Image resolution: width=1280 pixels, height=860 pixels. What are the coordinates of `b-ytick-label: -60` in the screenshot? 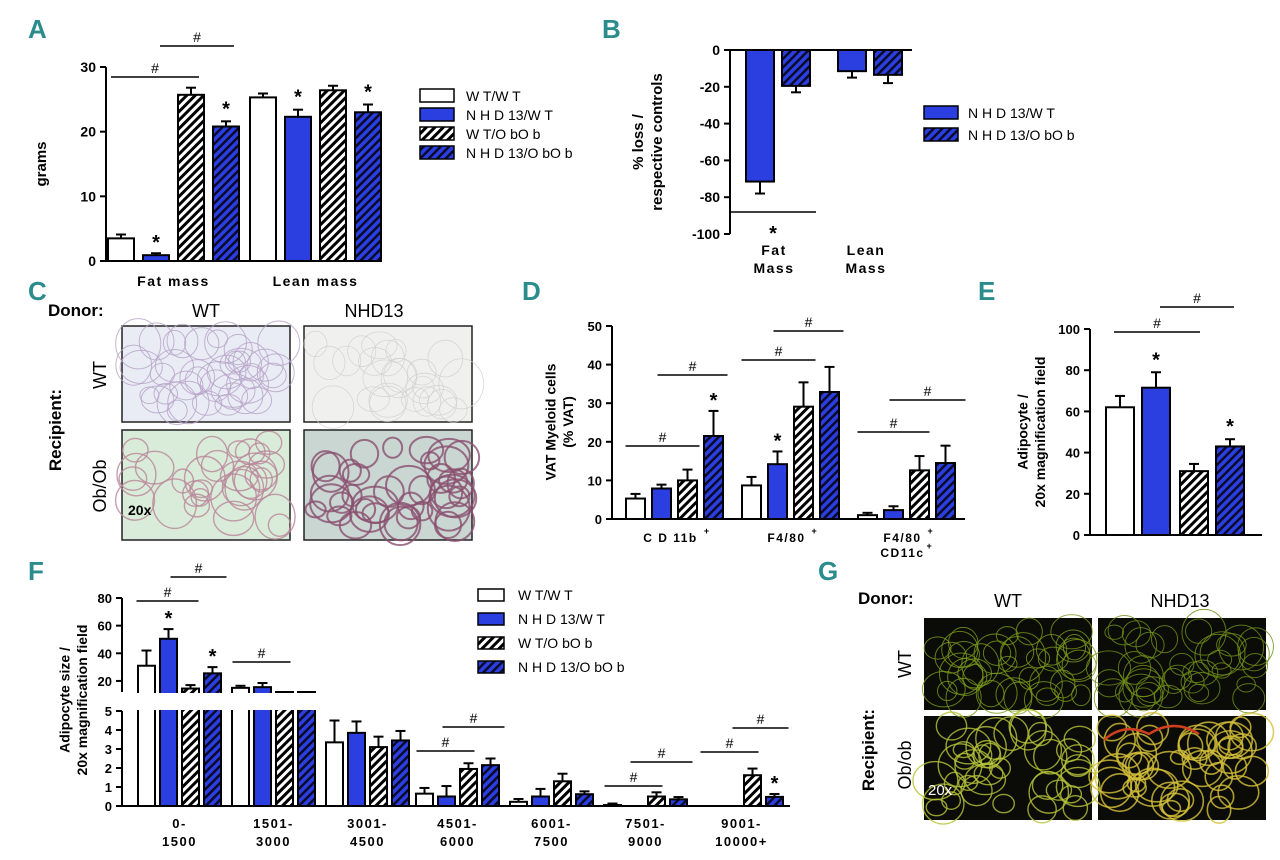 It's located at (710, 160).